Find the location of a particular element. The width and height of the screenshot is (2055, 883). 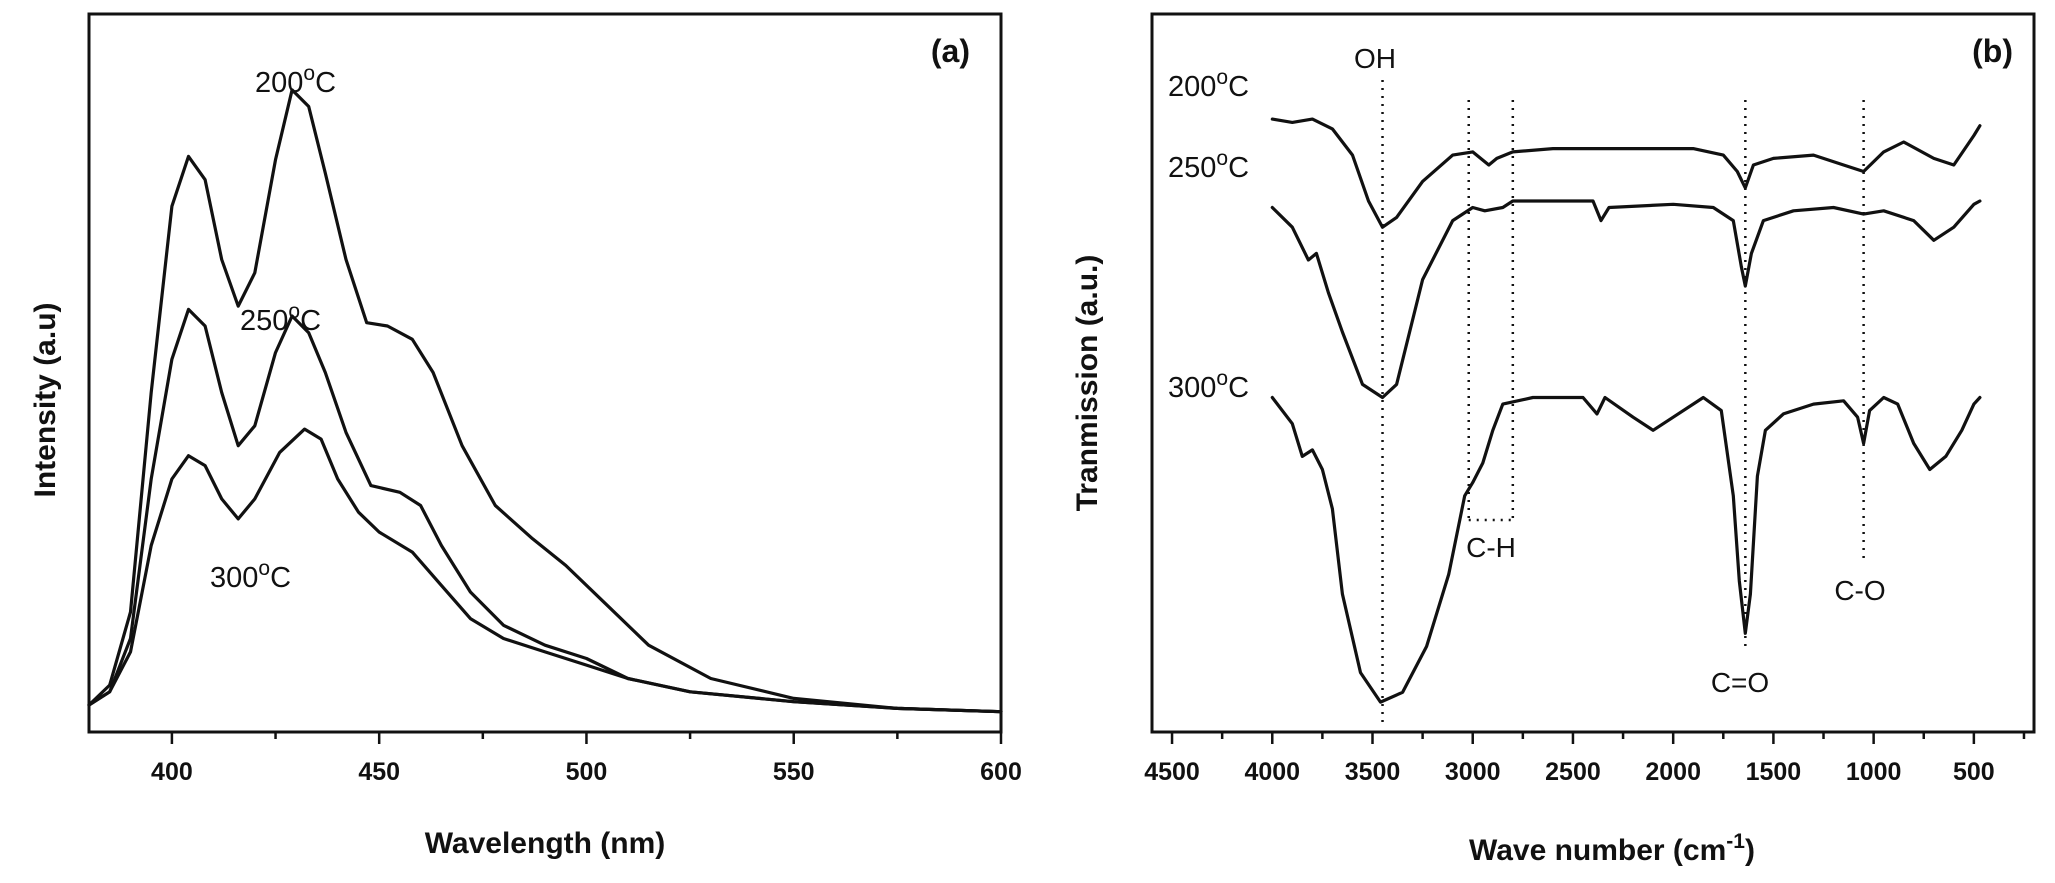

panel-b-annotation-co-double: C=O is located at coordinates (1740, 682).